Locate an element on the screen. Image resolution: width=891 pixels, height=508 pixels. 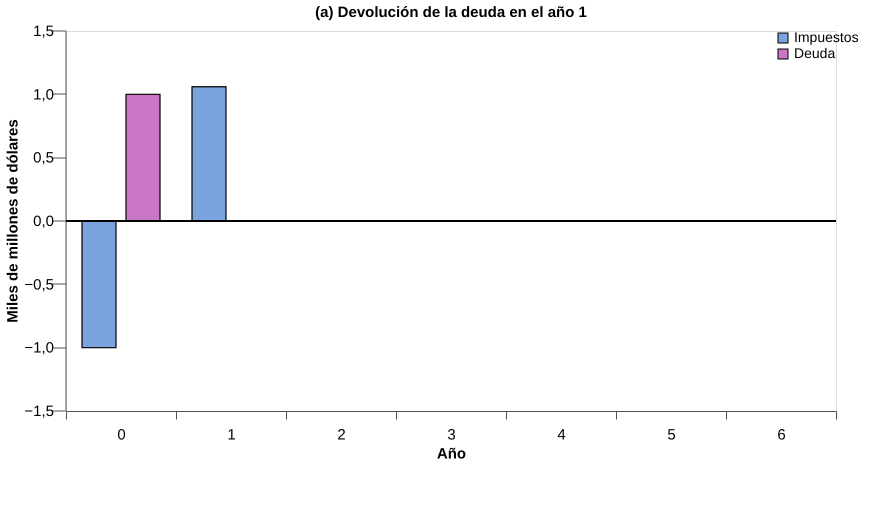
y-tick-label: −1,0 is located at coordinates (39, 348).